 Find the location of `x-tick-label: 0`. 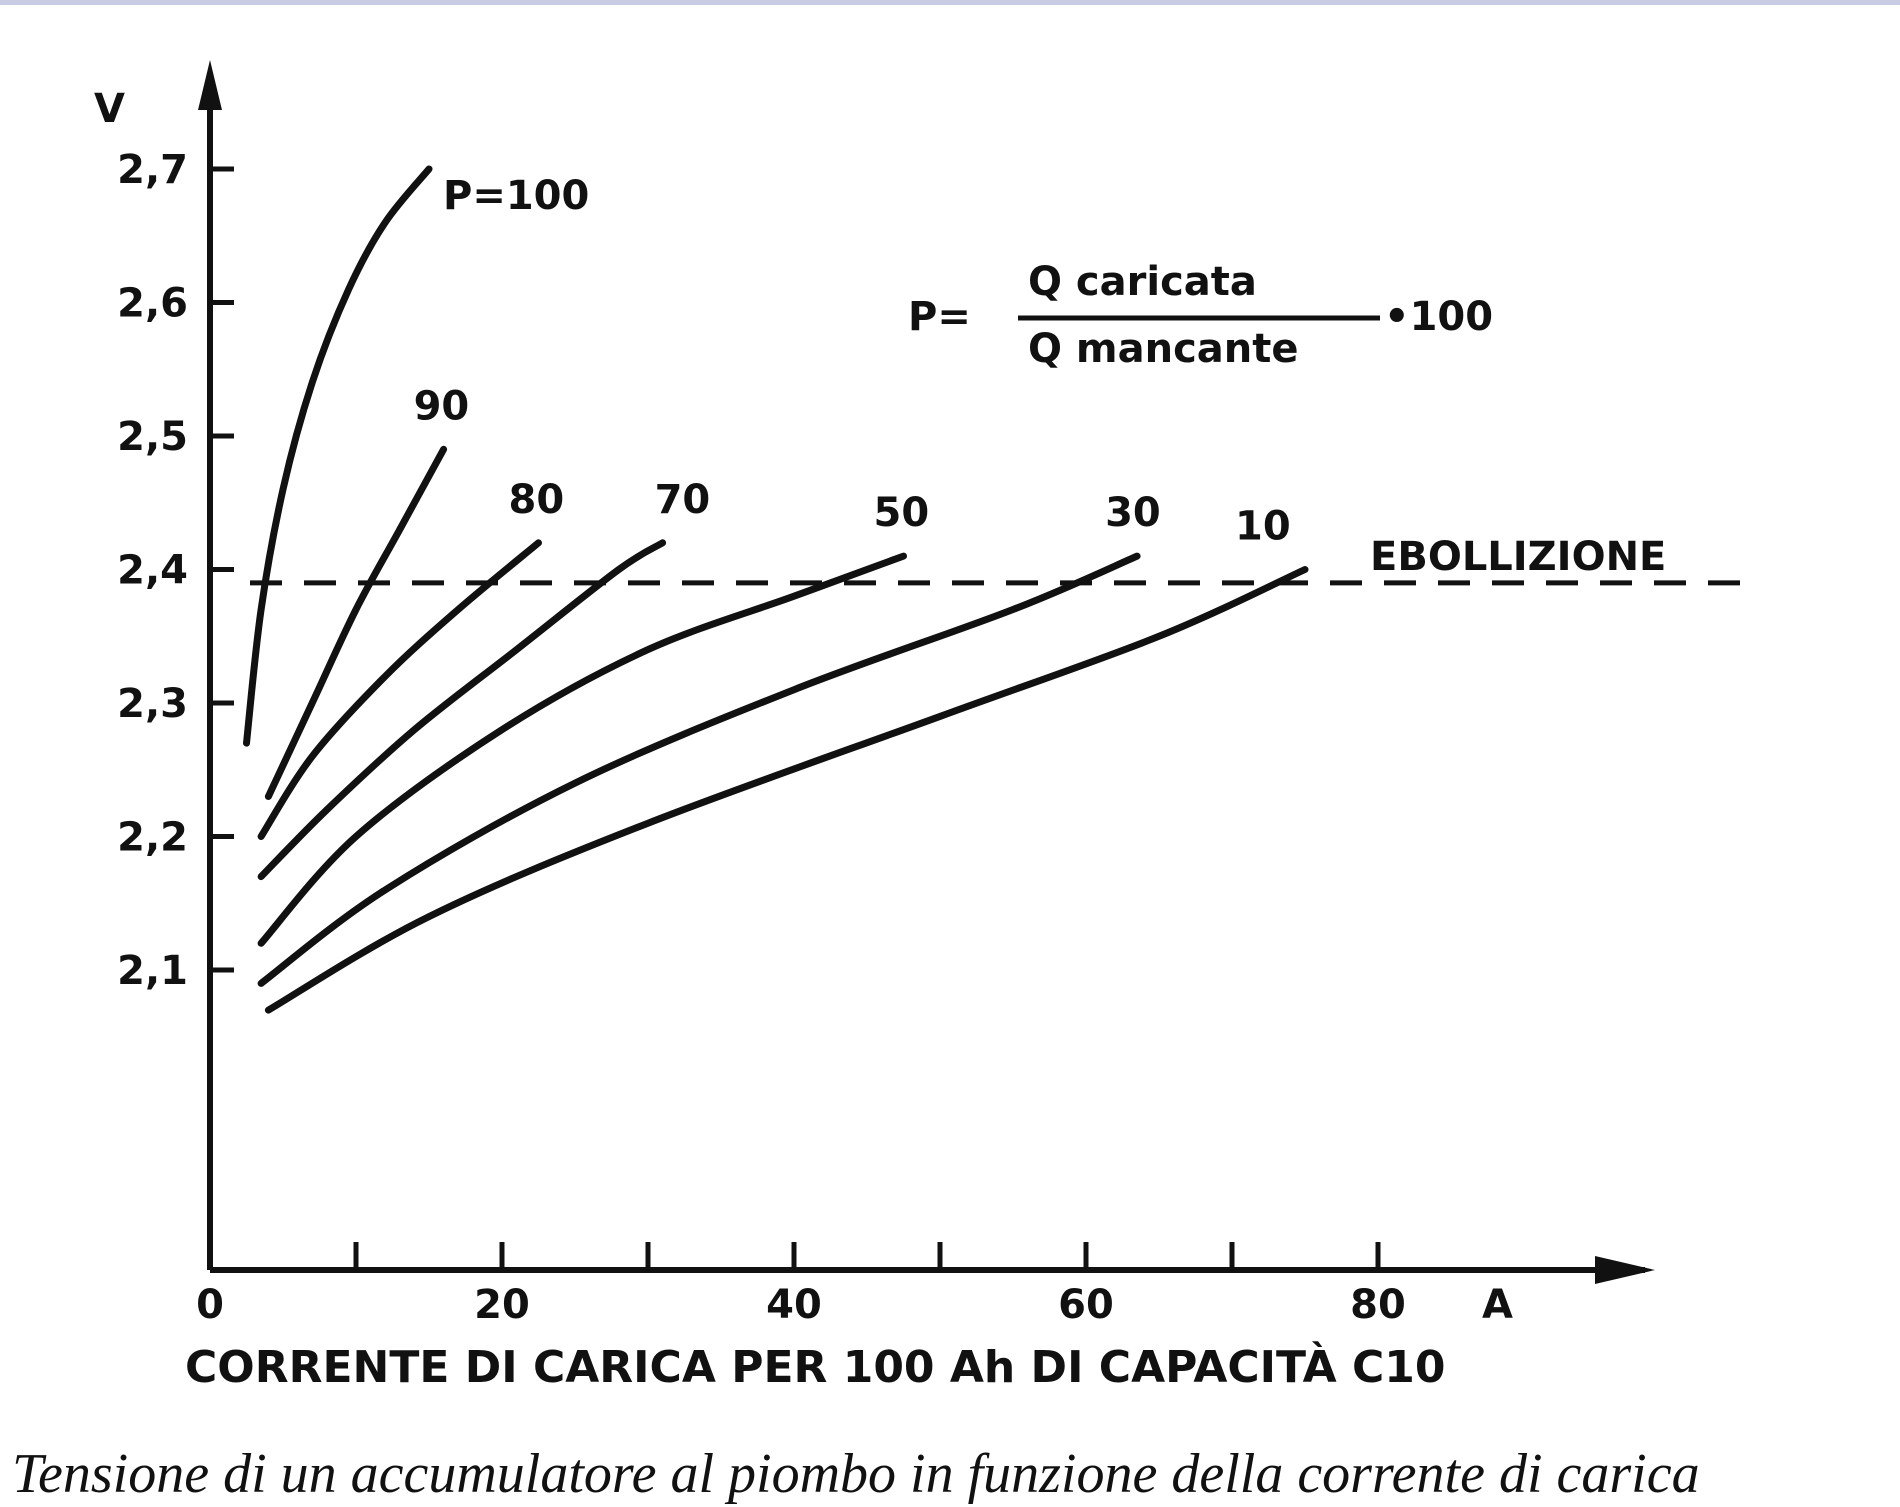

x-tick-label: 0 is located at coordinates (210, 1305).